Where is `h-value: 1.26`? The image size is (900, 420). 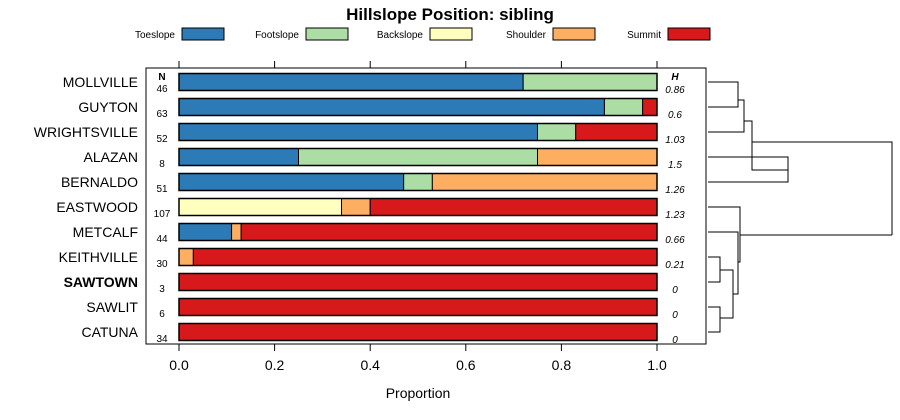 h-value: 1.26 is located at coordinates (675, 190).